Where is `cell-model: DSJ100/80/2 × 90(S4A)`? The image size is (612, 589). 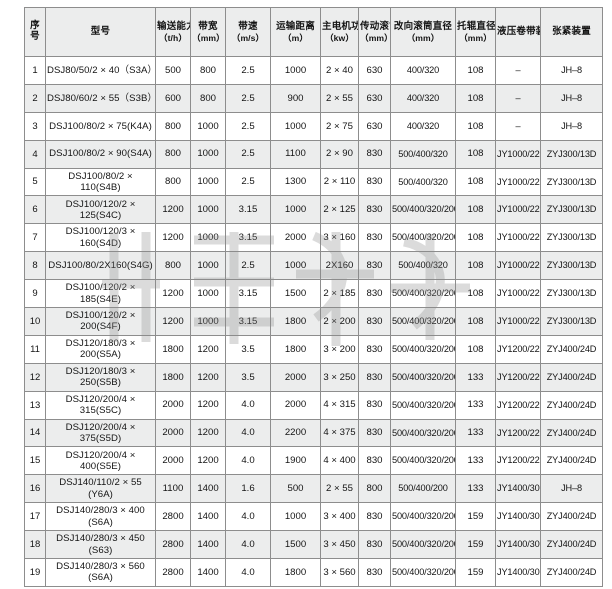 cell-model: DSJ100/80/2 × 90(S4A) is located at coordinates (100, 154).